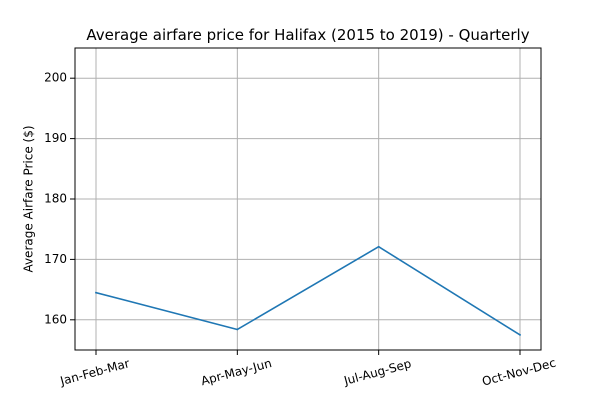 The width and height of the screenshot is (600, 404). I want to click on y-axis-label: Average Airfare Price ($), so click(29, 198).